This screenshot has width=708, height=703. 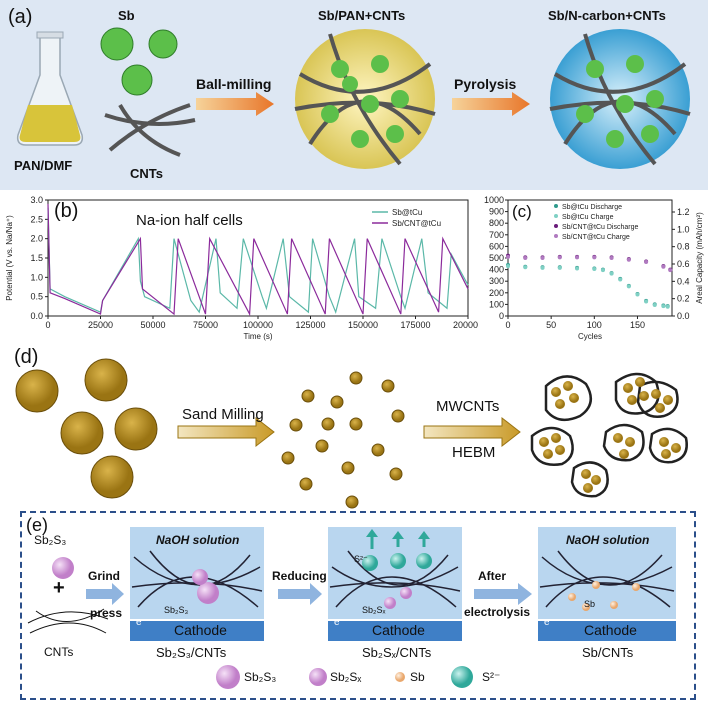 What do you see at coordinates (496, 223) in the screenshot?
I see `y-tick-label-c: 800` at bounding box center [496, 223].